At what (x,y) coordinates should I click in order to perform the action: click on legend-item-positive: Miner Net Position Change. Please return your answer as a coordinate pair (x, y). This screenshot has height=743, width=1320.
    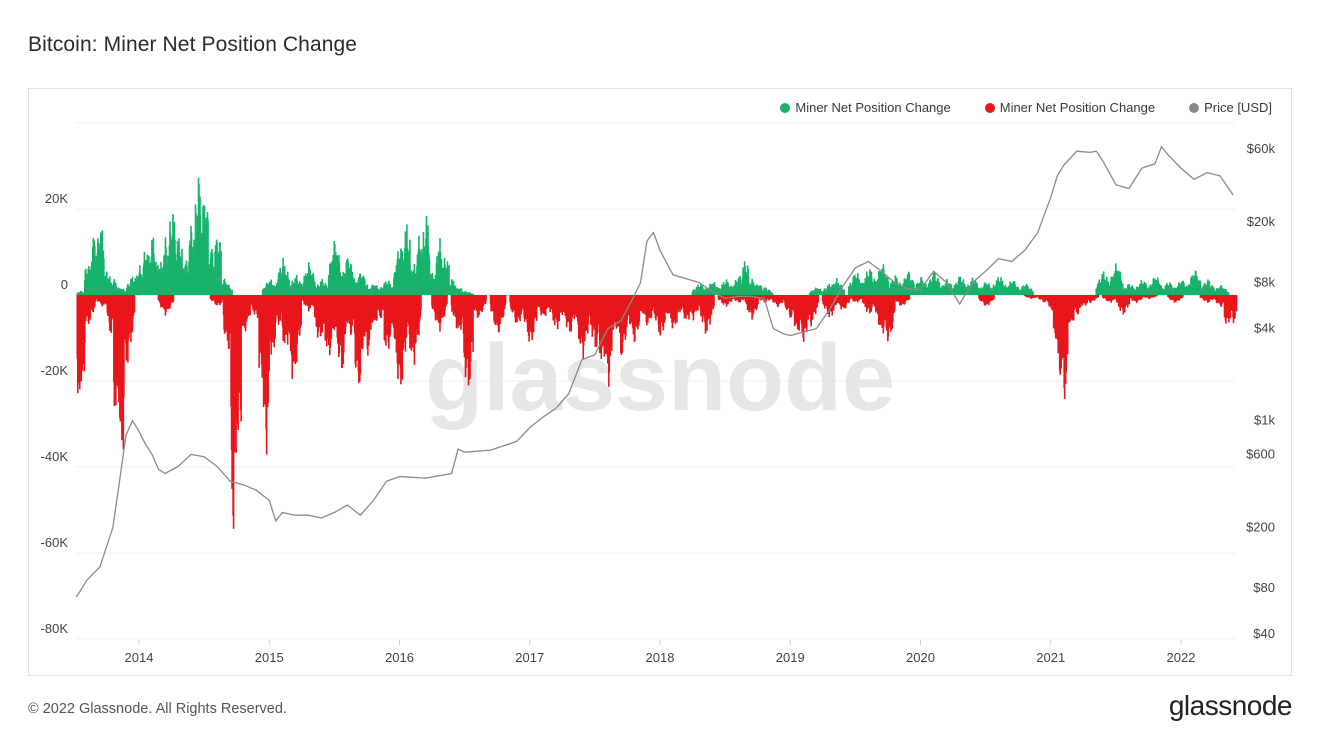
    Looking at the image, I should click on (865, 107).